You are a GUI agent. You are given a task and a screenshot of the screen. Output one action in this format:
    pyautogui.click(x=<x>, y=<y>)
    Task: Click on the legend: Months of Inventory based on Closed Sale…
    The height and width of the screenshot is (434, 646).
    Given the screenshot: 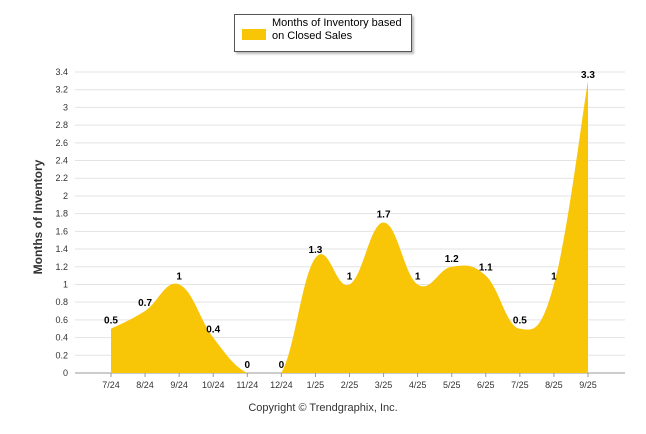 What is the action you would take?
    pyautogui.click(x=323, y=33)
    